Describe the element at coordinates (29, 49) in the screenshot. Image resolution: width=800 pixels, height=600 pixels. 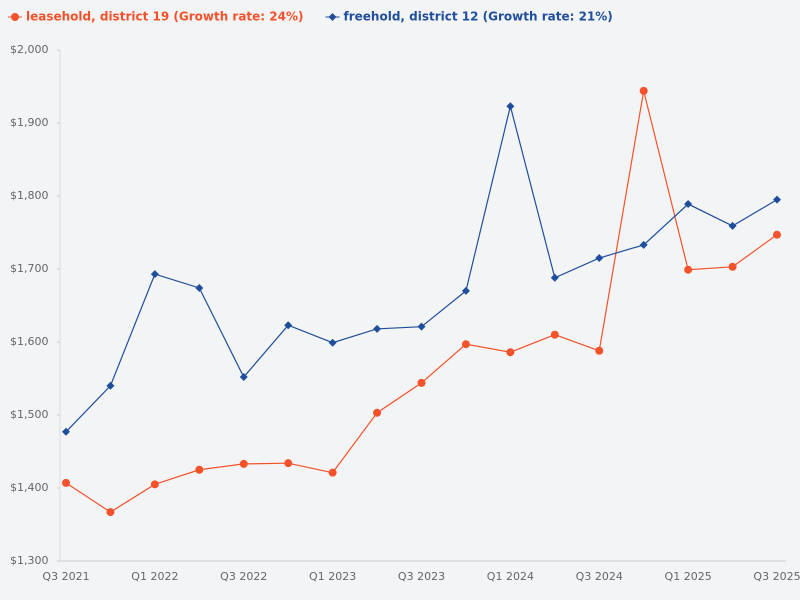
I see `y-tick-label: $2,000` at that location.